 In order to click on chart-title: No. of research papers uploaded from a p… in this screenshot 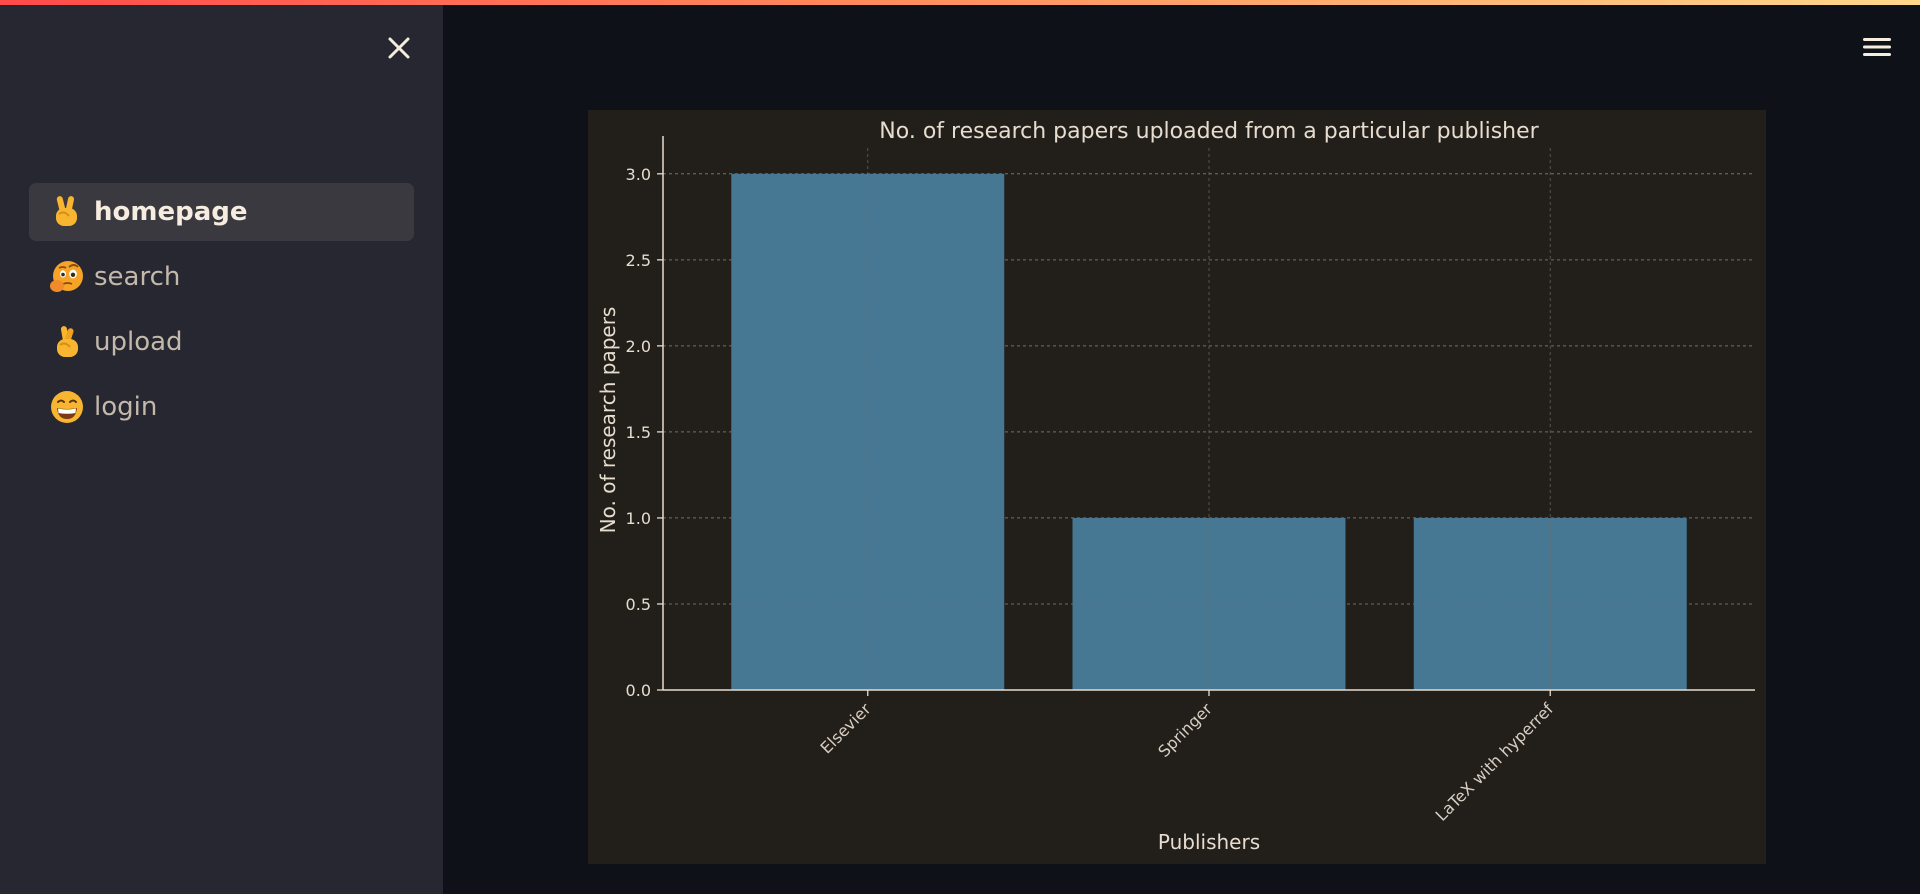, I will do `click(1209, 131)`.